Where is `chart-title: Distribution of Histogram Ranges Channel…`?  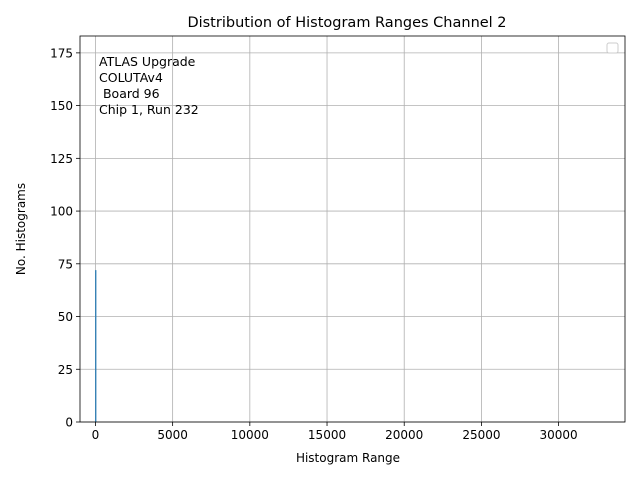 chart-title: Distribution of Histogram Ranges Channel… is located at coordinates (346, 23).